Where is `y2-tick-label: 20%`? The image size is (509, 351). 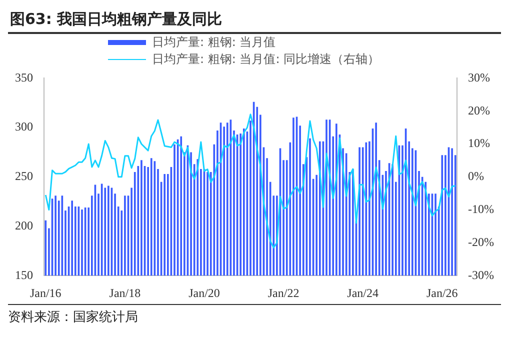 y2-tick-label: 20% is located at coordinates (479, 110).